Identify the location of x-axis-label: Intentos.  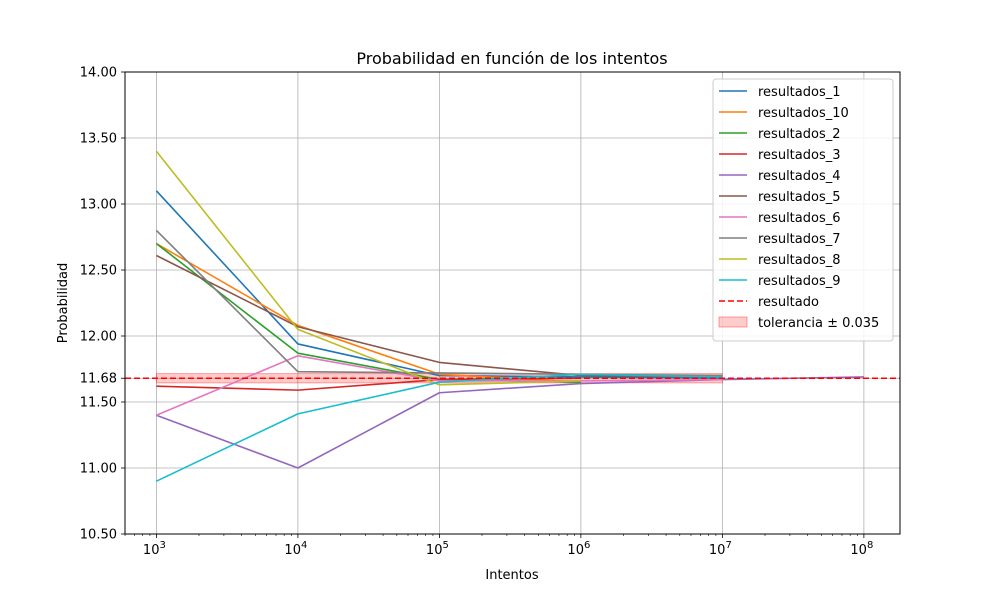
(511, 575).